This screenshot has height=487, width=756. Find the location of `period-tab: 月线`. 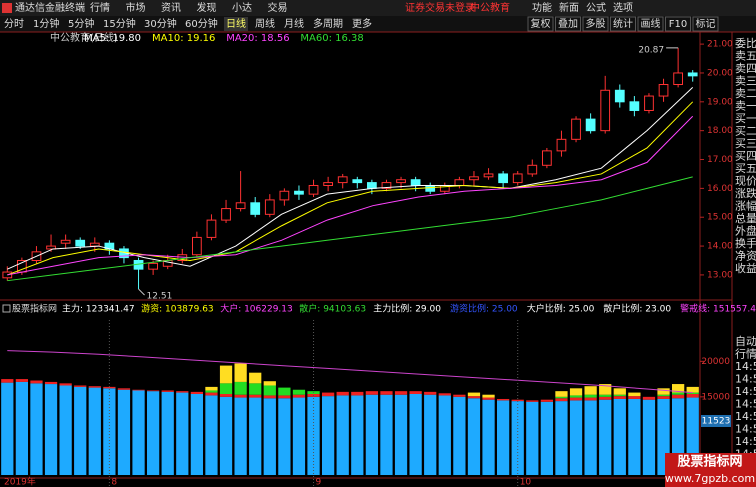

period-tab: 月线 is located at coordinates (294, 23).